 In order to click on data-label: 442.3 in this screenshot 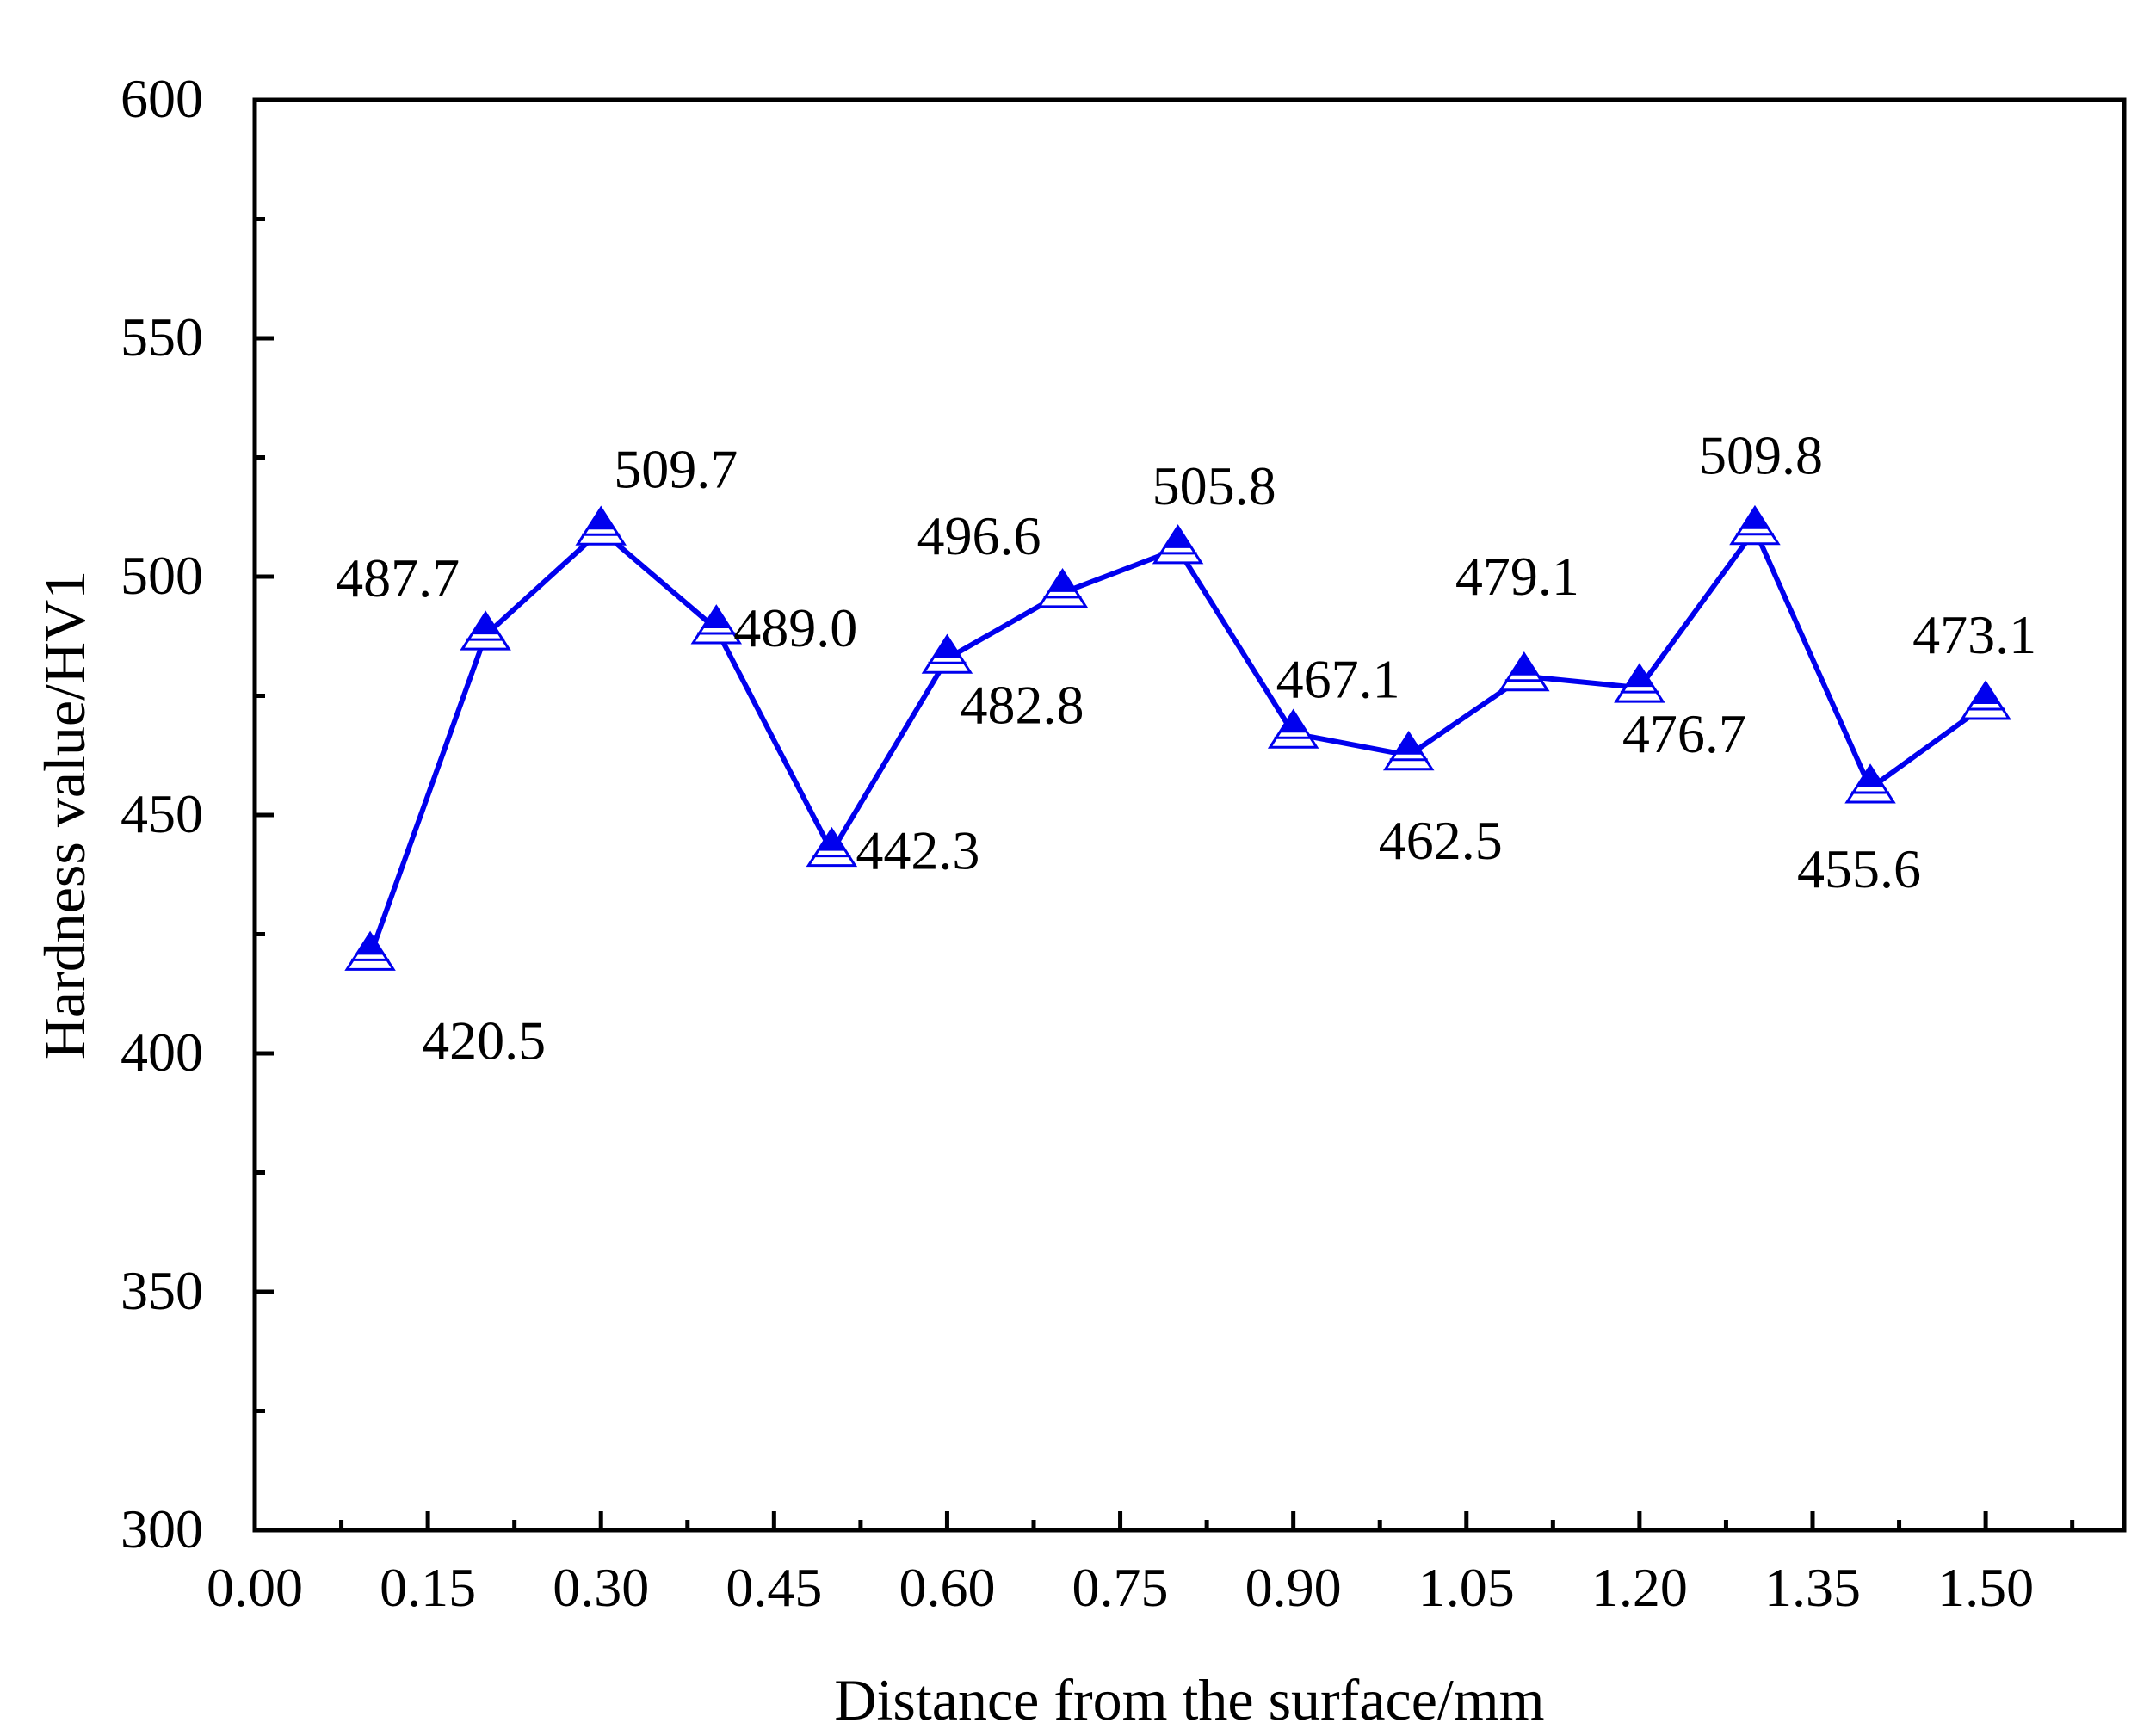, I will do `click(917, 850)`.